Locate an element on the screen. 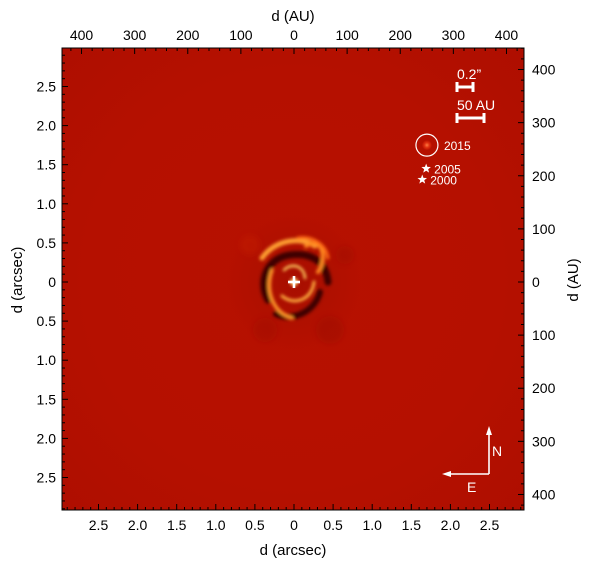 Image resolution: width=592 pixels, height=568 pixels. y-axis-right-title: d (AU) is located at coordinates (573, 279).